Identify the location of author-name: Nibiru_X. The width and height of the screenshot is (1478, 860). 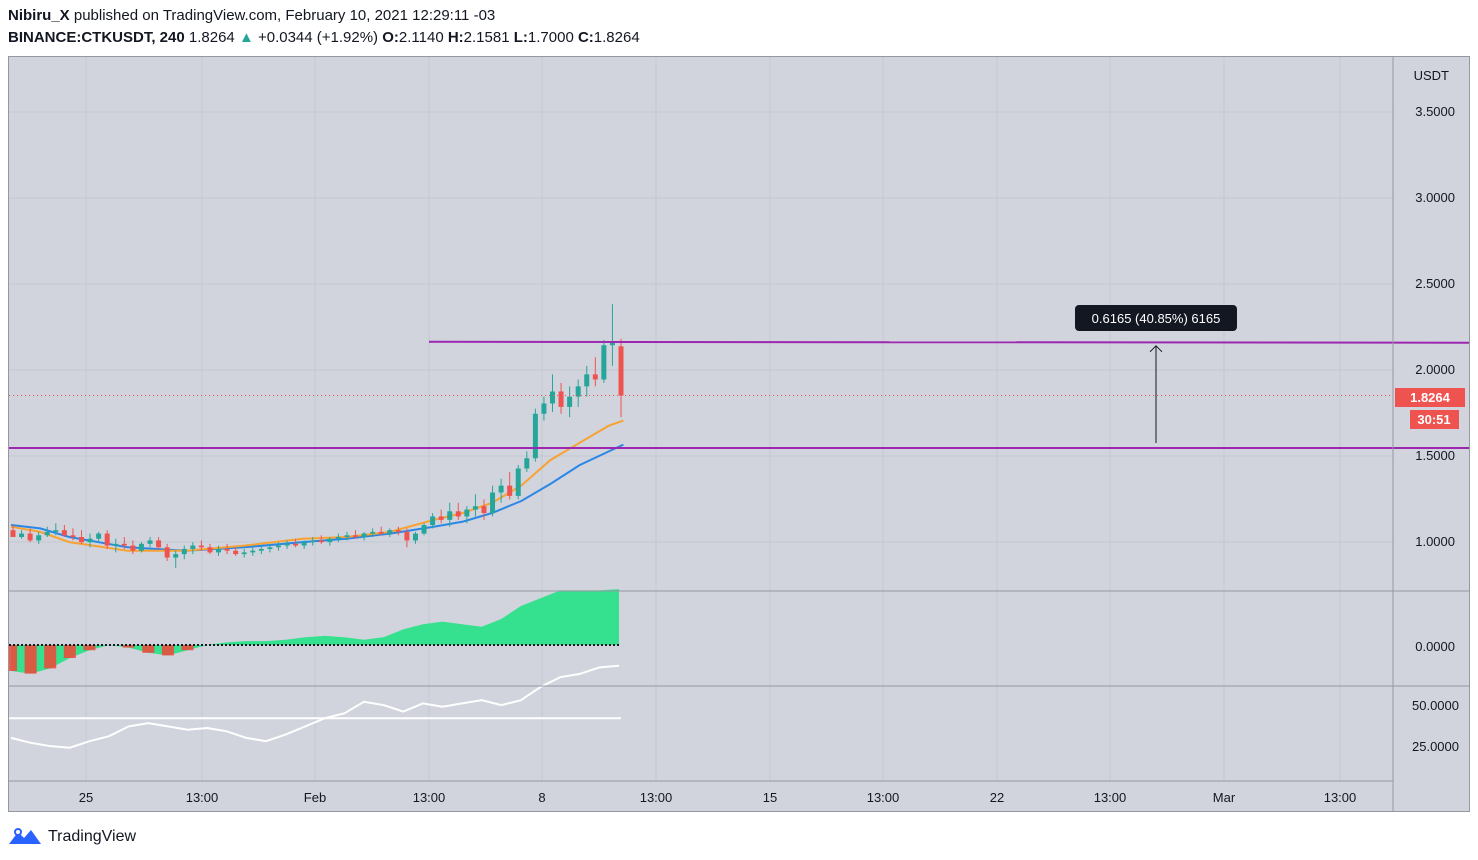
(39, 15).